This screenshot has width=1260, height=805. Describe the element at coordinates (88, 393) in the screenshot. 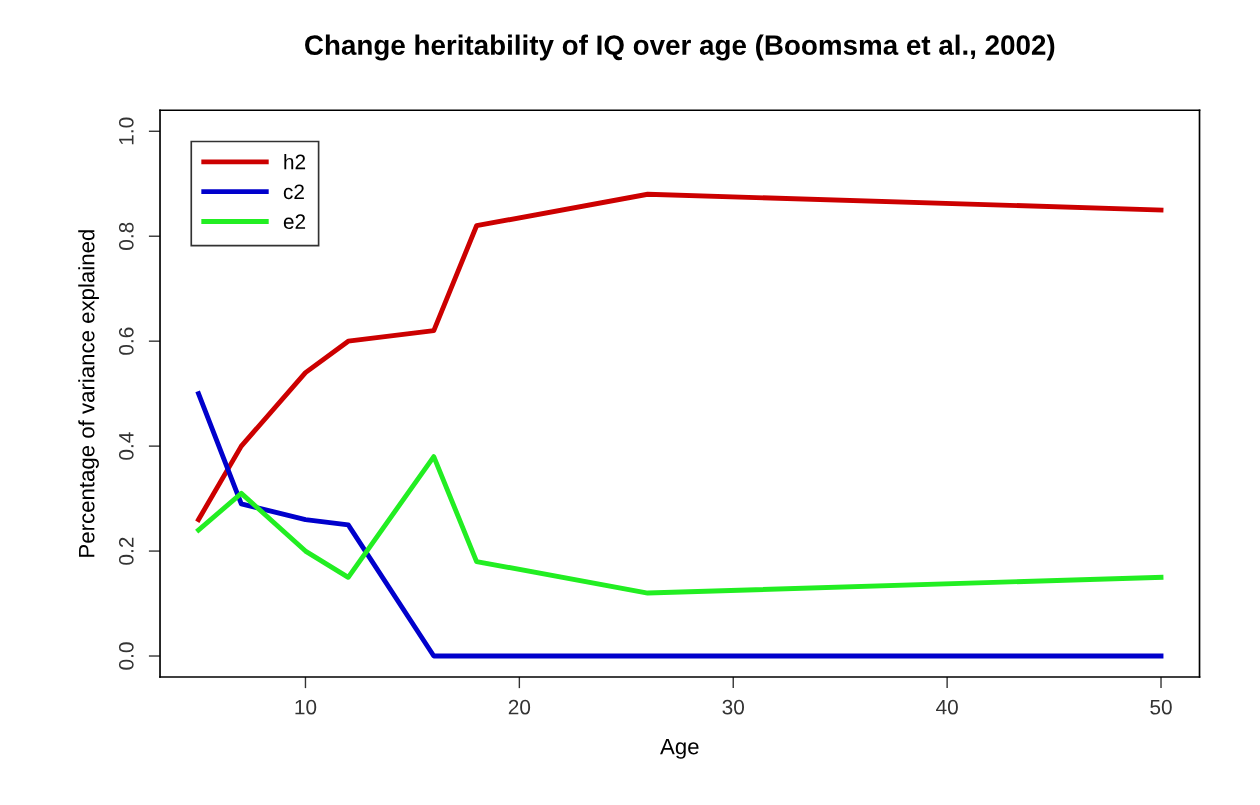

I see `y-axis-title: Percentage of variance explained` at that location.